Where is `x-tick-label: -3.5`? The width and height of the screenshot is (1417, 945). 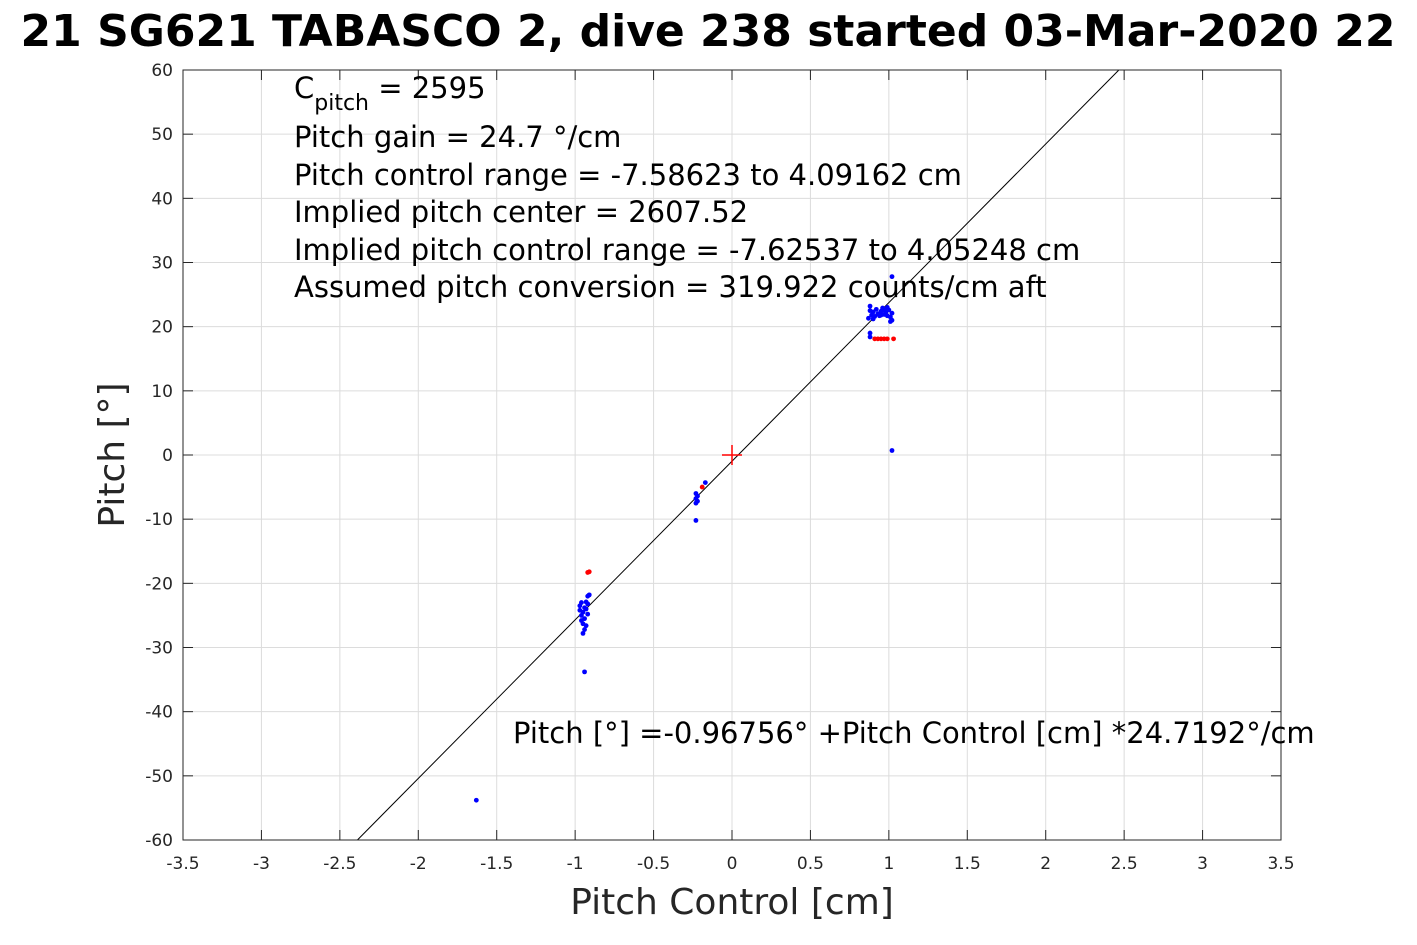
x-tick-label: -3.5 is located at coordinates (182, 864).